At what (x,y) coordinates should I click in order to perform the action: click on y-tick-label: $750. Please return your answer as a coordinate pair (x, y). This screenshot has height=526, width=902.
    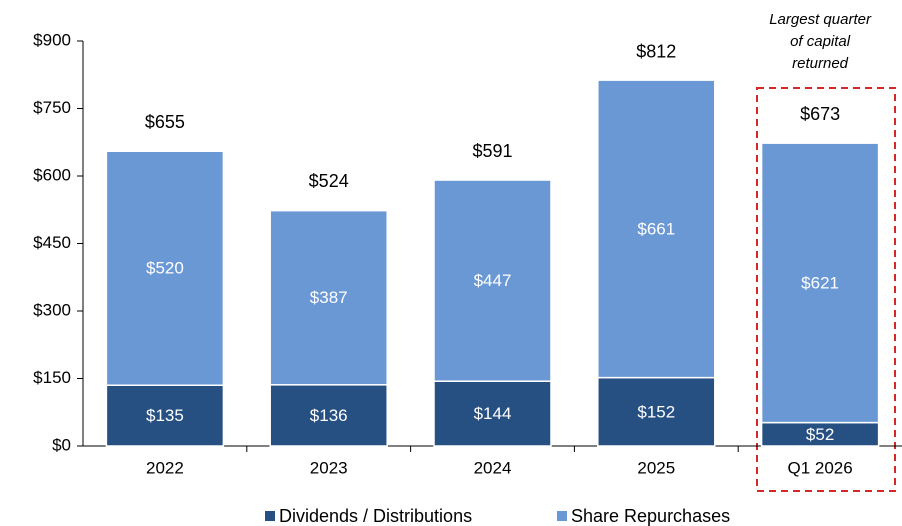
    Looking at the image, I should click on (52, 107).